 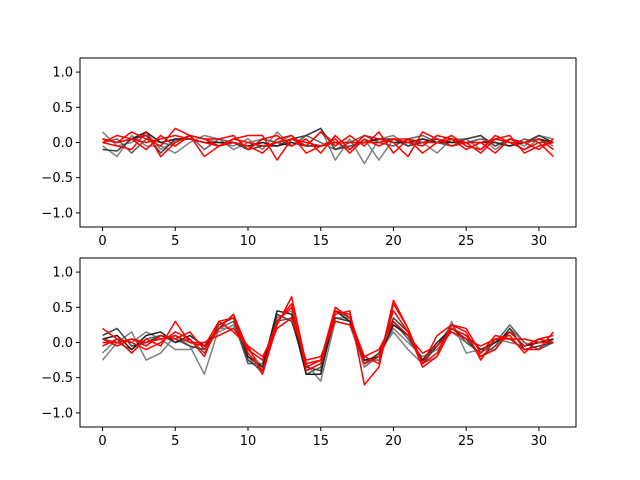 What do you see at coordinates (62, 308) in the screenshot?
I see `y-tick-label-bottom: 0.5` at bounding box center [62, 308].